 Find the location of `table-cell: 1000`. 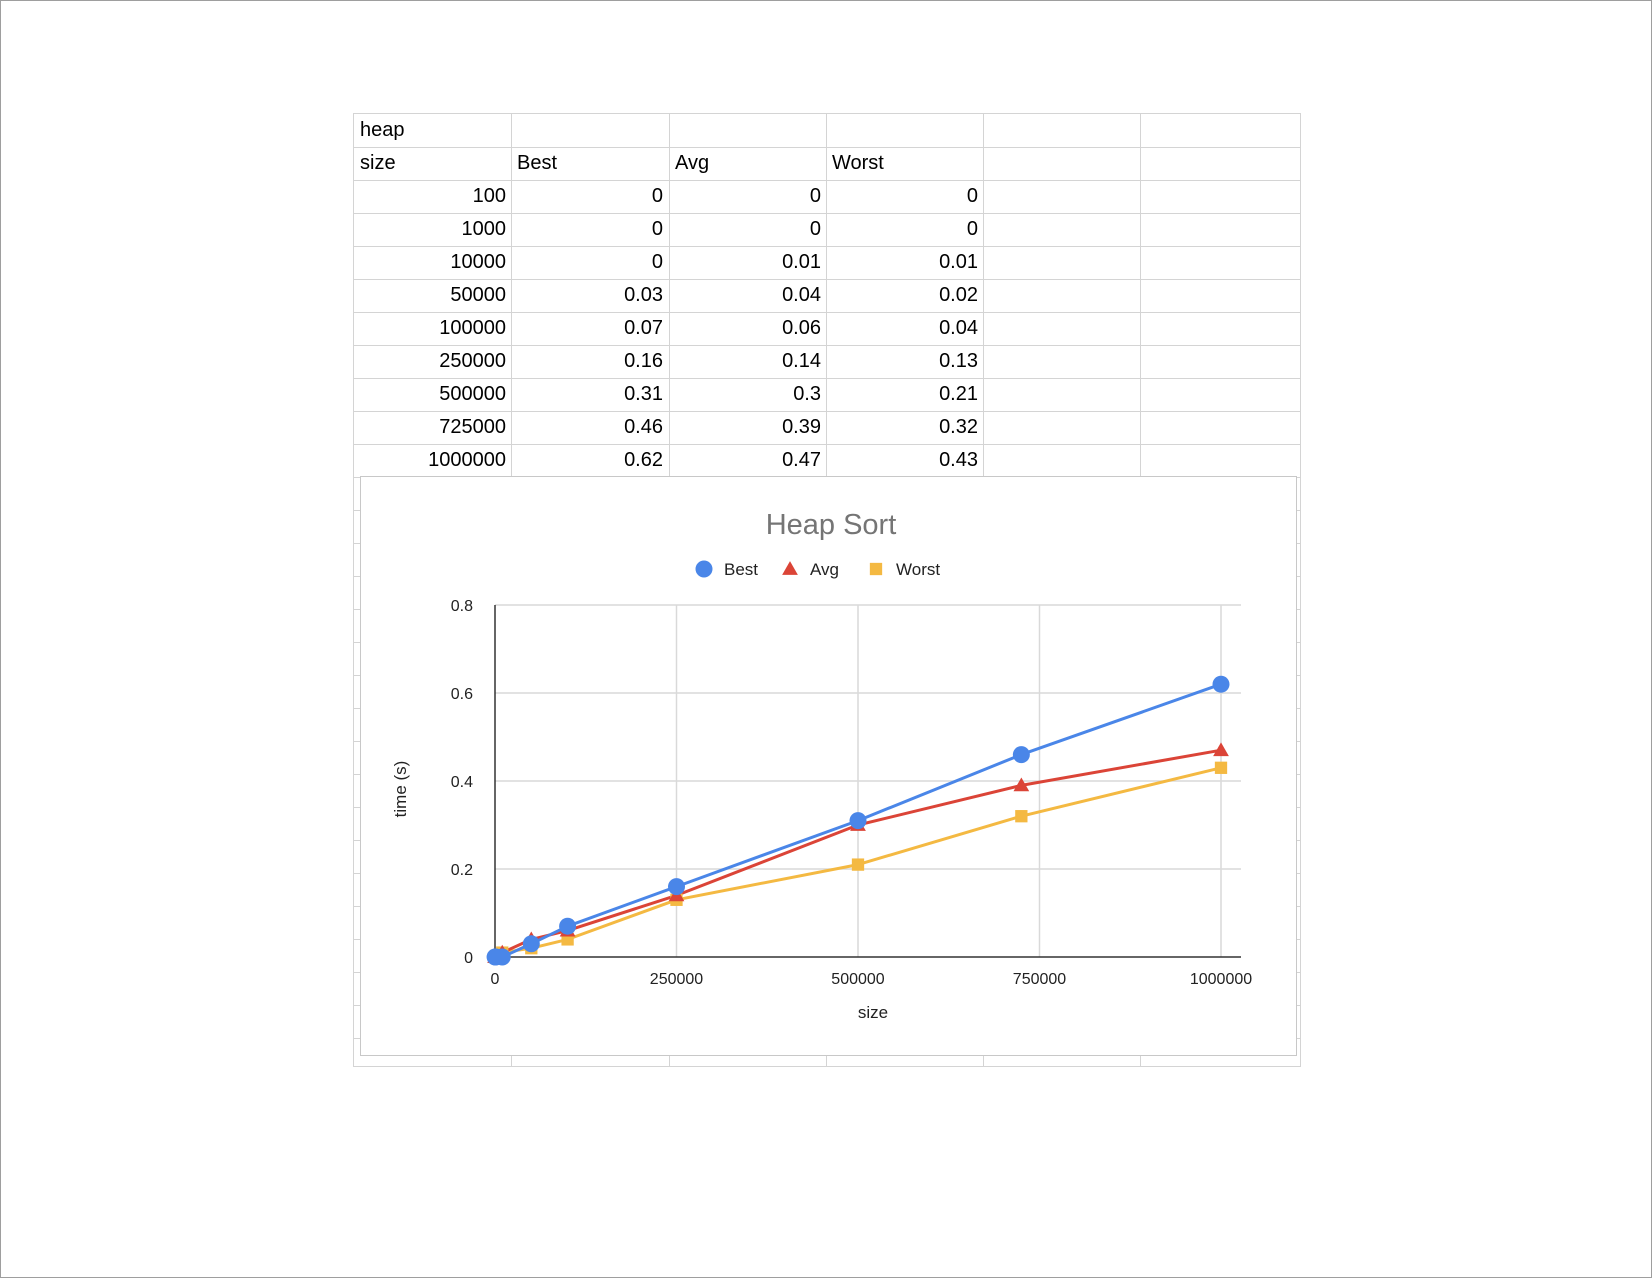

table-cell: 1000 is located at coordinates (484, 229).